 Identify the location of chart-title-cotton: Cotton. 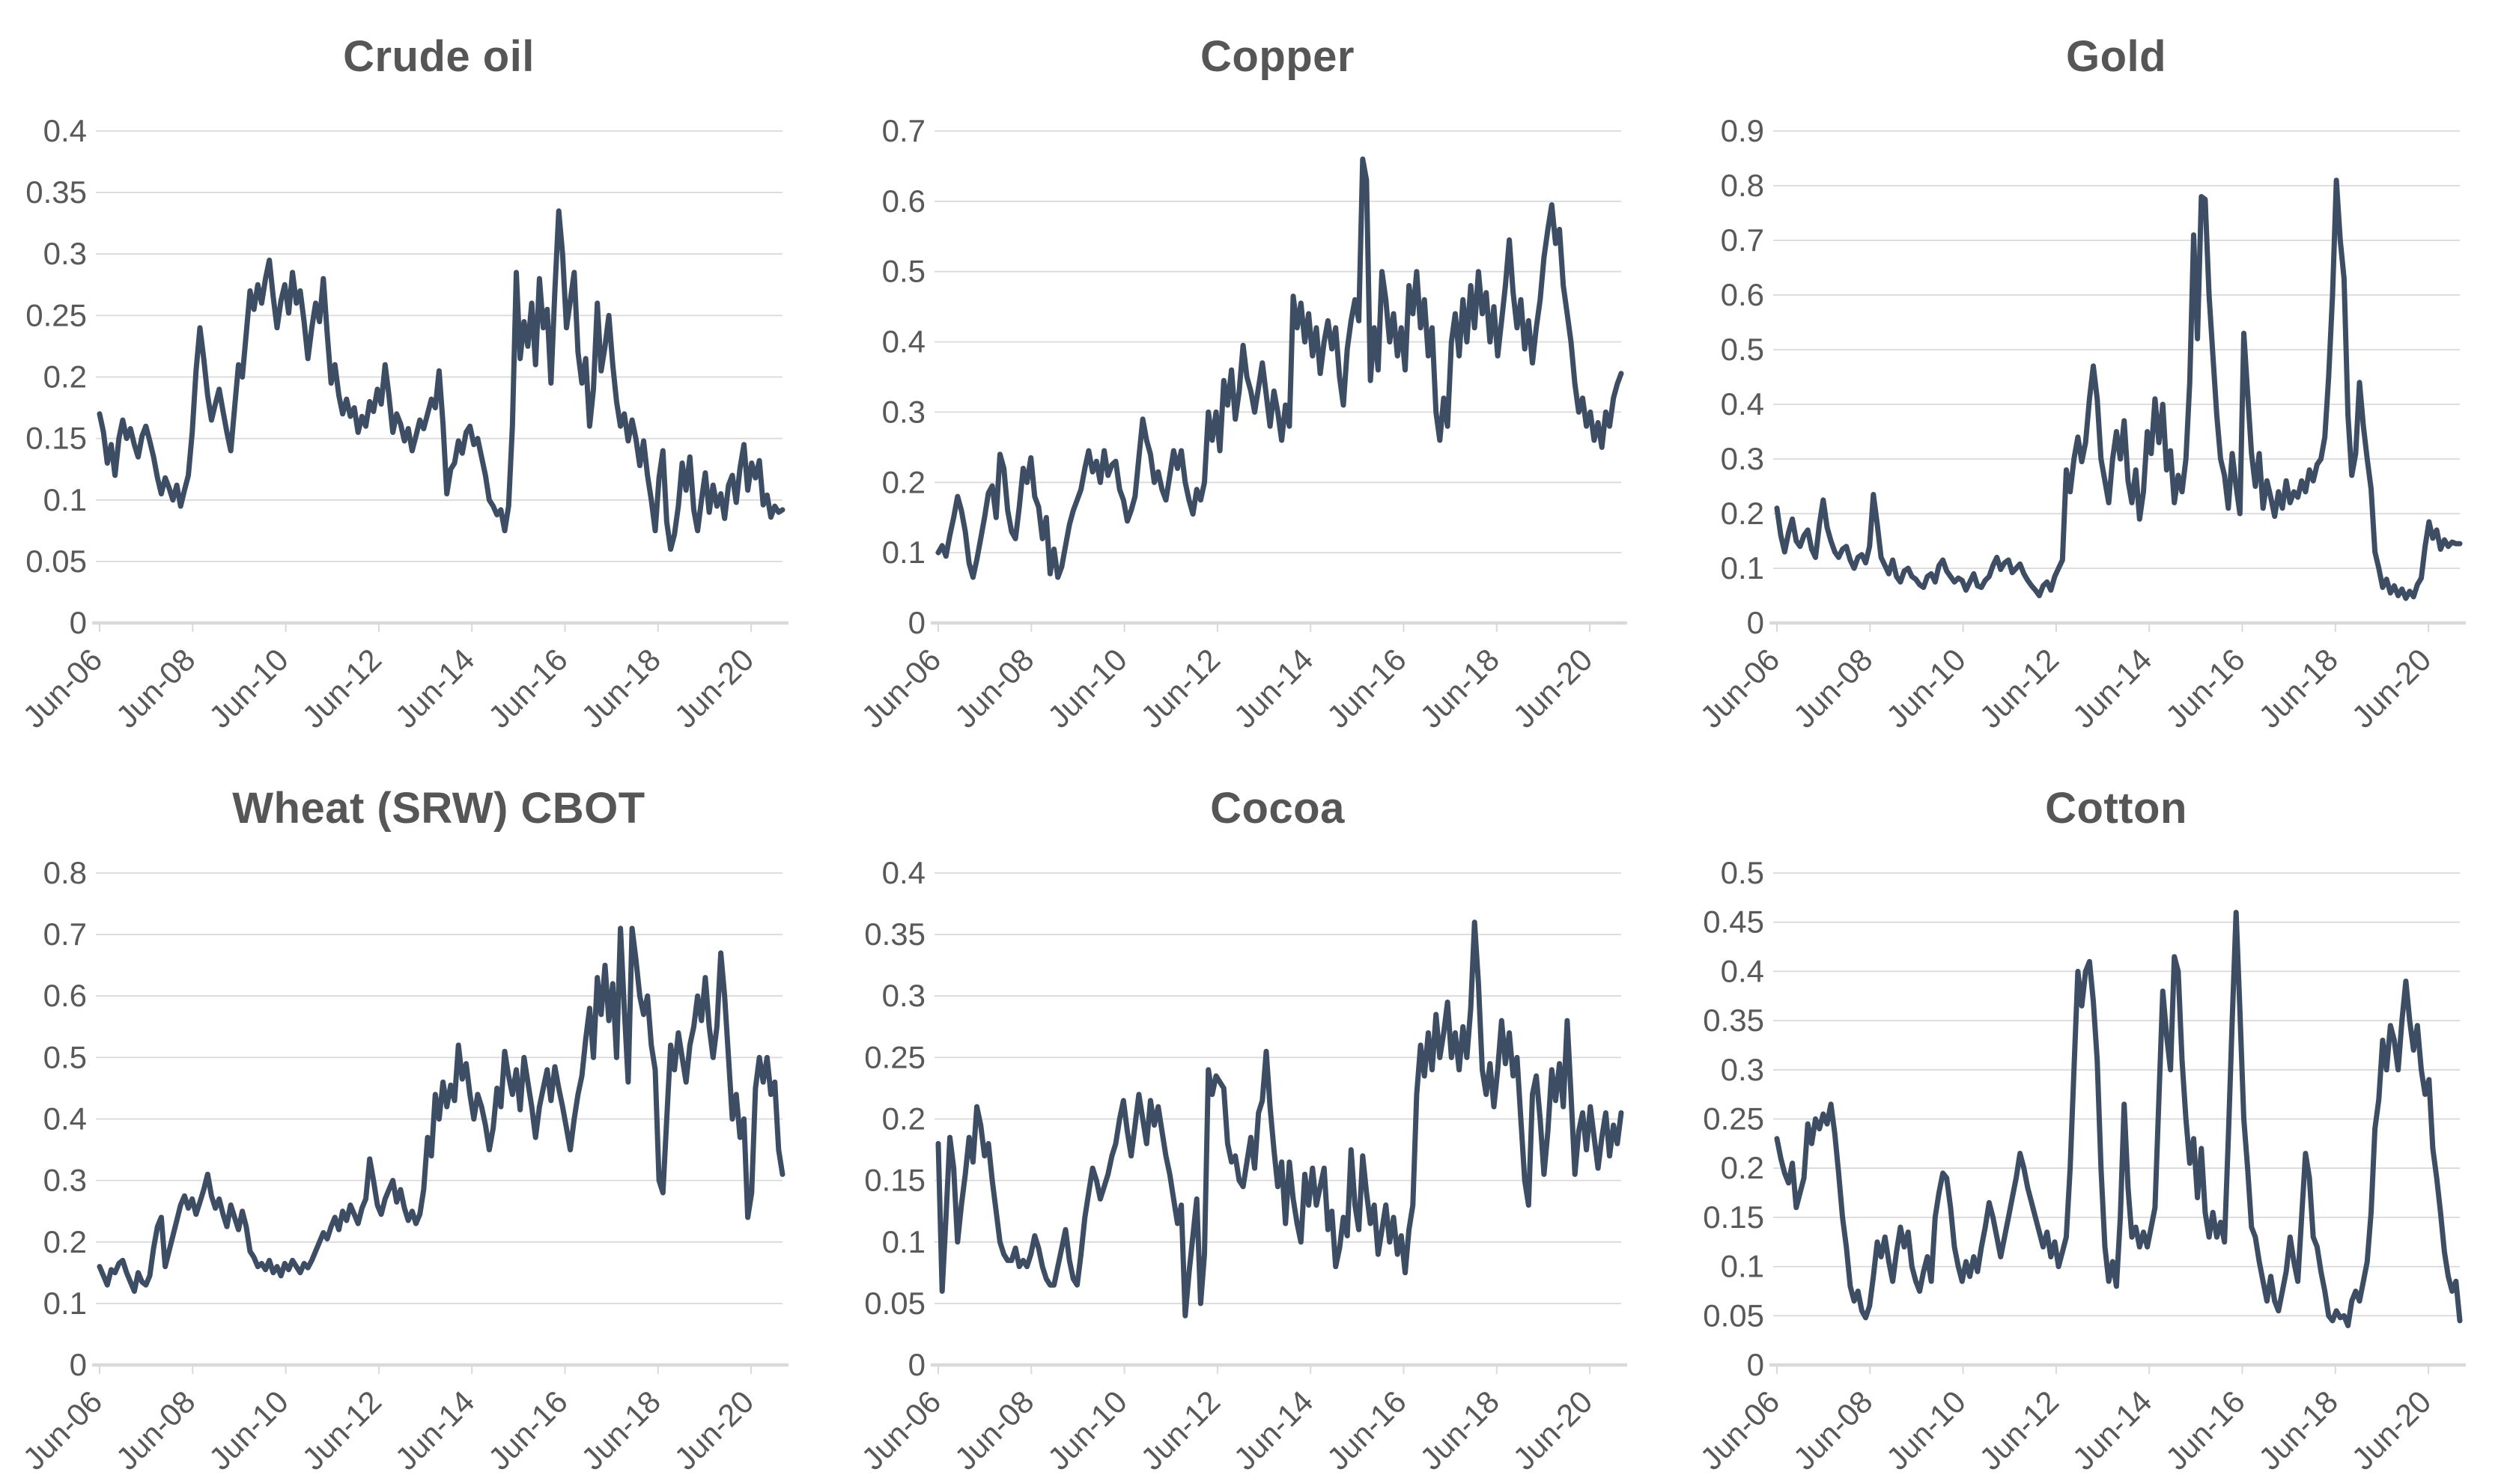
(2116, 808).